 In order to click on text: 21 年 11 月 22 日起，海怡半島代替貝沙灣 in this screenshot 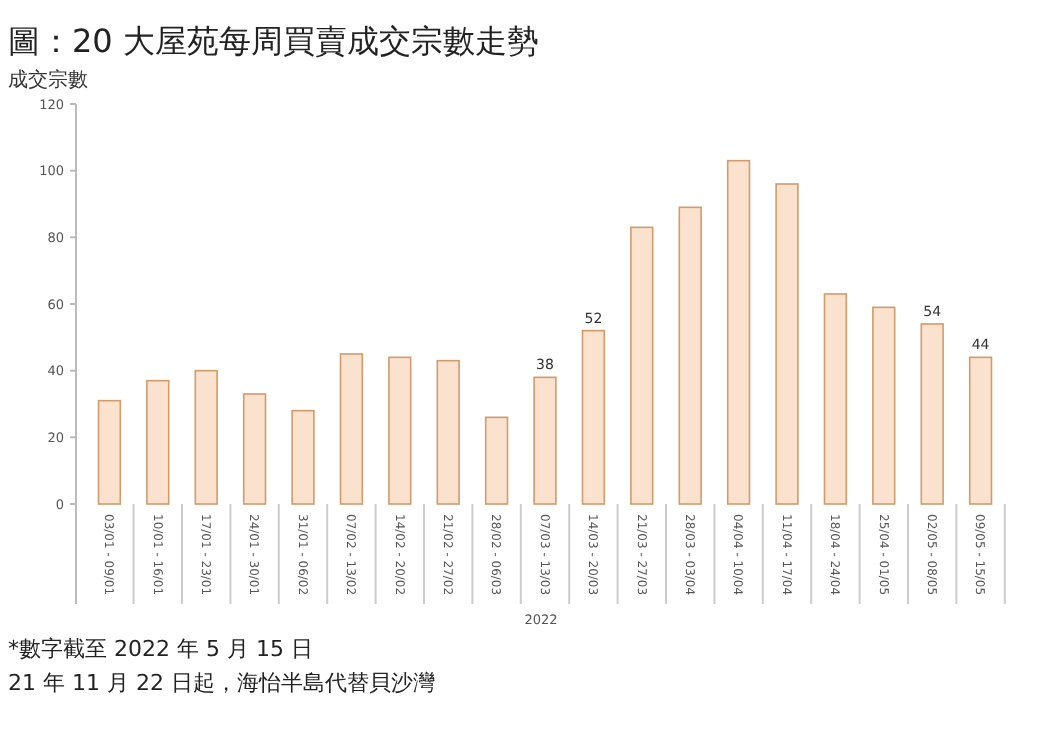, I will do `click(221, 683)`.